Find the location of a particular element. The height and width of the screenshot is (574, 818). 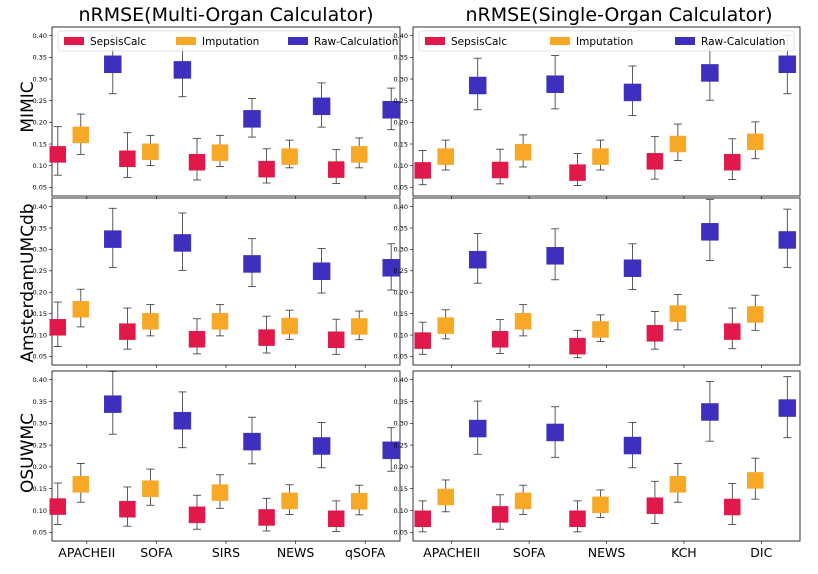

panel-amsterdamumcdb-single: 0.05 0.10 0.15 0.20 0.25 0.30 0.35 0.40 is located at coordinates (597, 282).